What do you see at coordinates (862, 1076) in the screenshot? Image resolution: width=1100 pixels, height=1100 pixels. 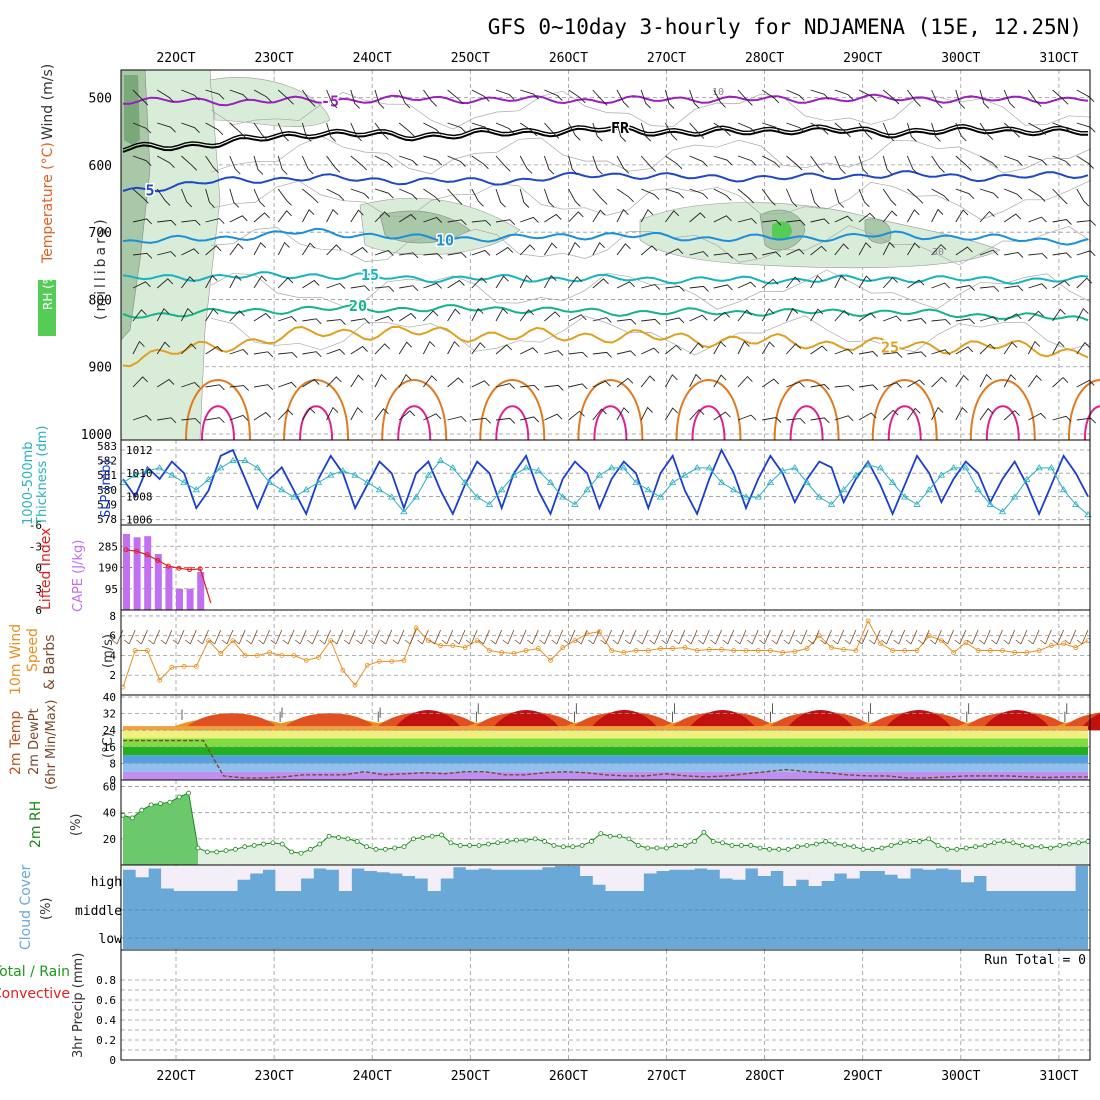 I see `date-tick-bottom: 29OCT` at bounding box center [862, 1076].